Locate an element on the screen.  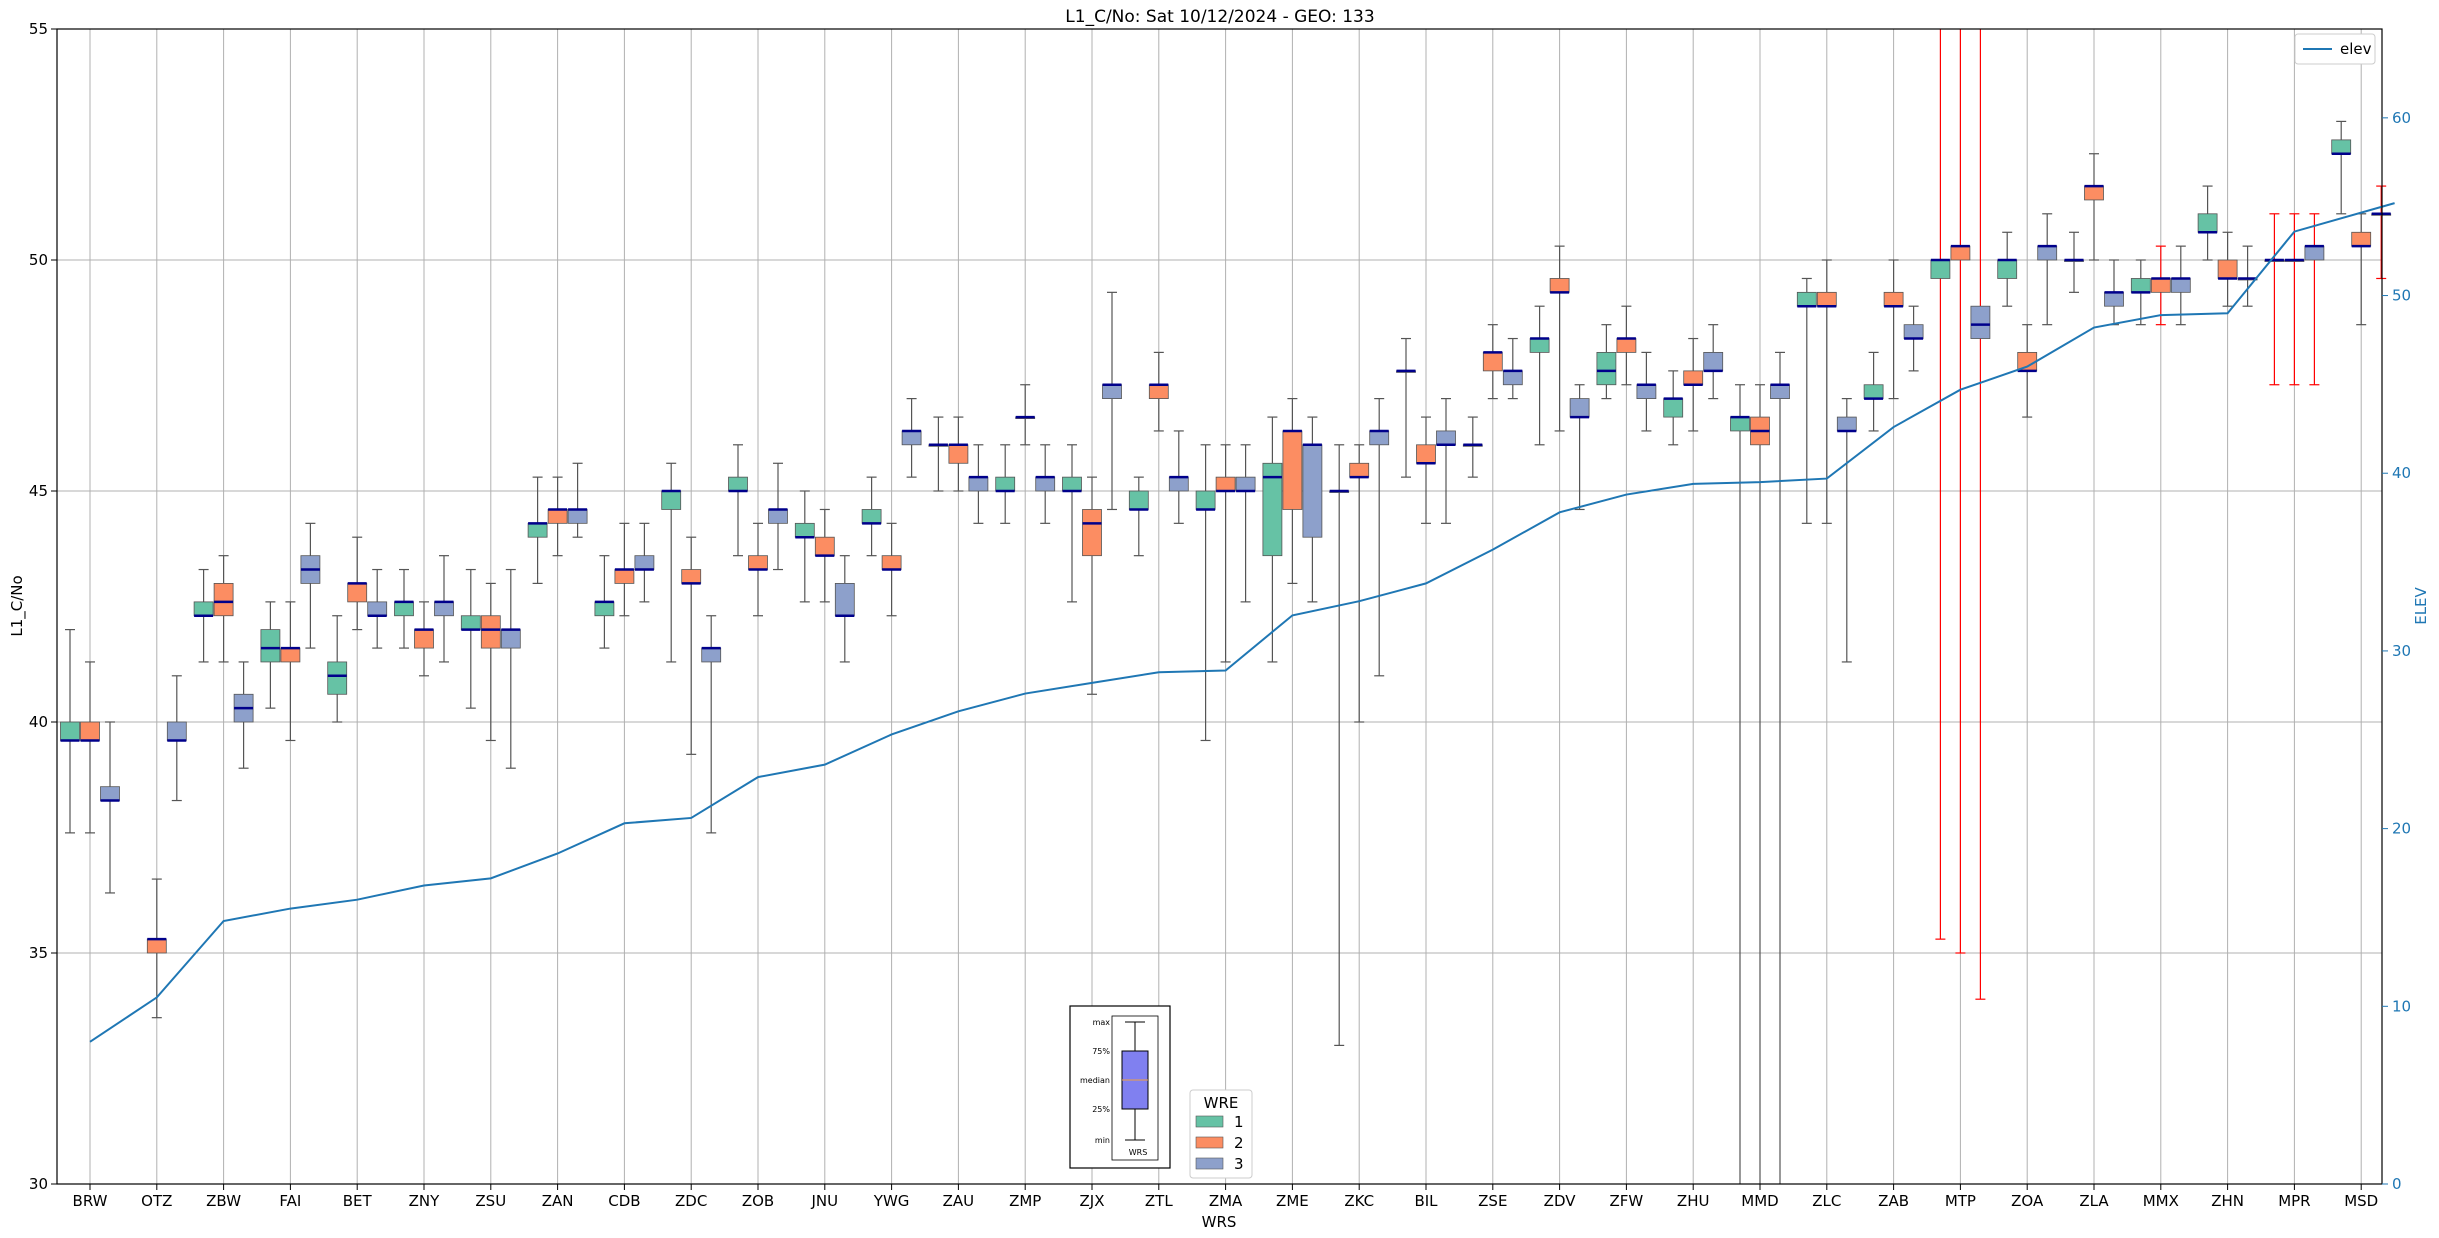
box-2-zab is located at coordinates (1893, 329).